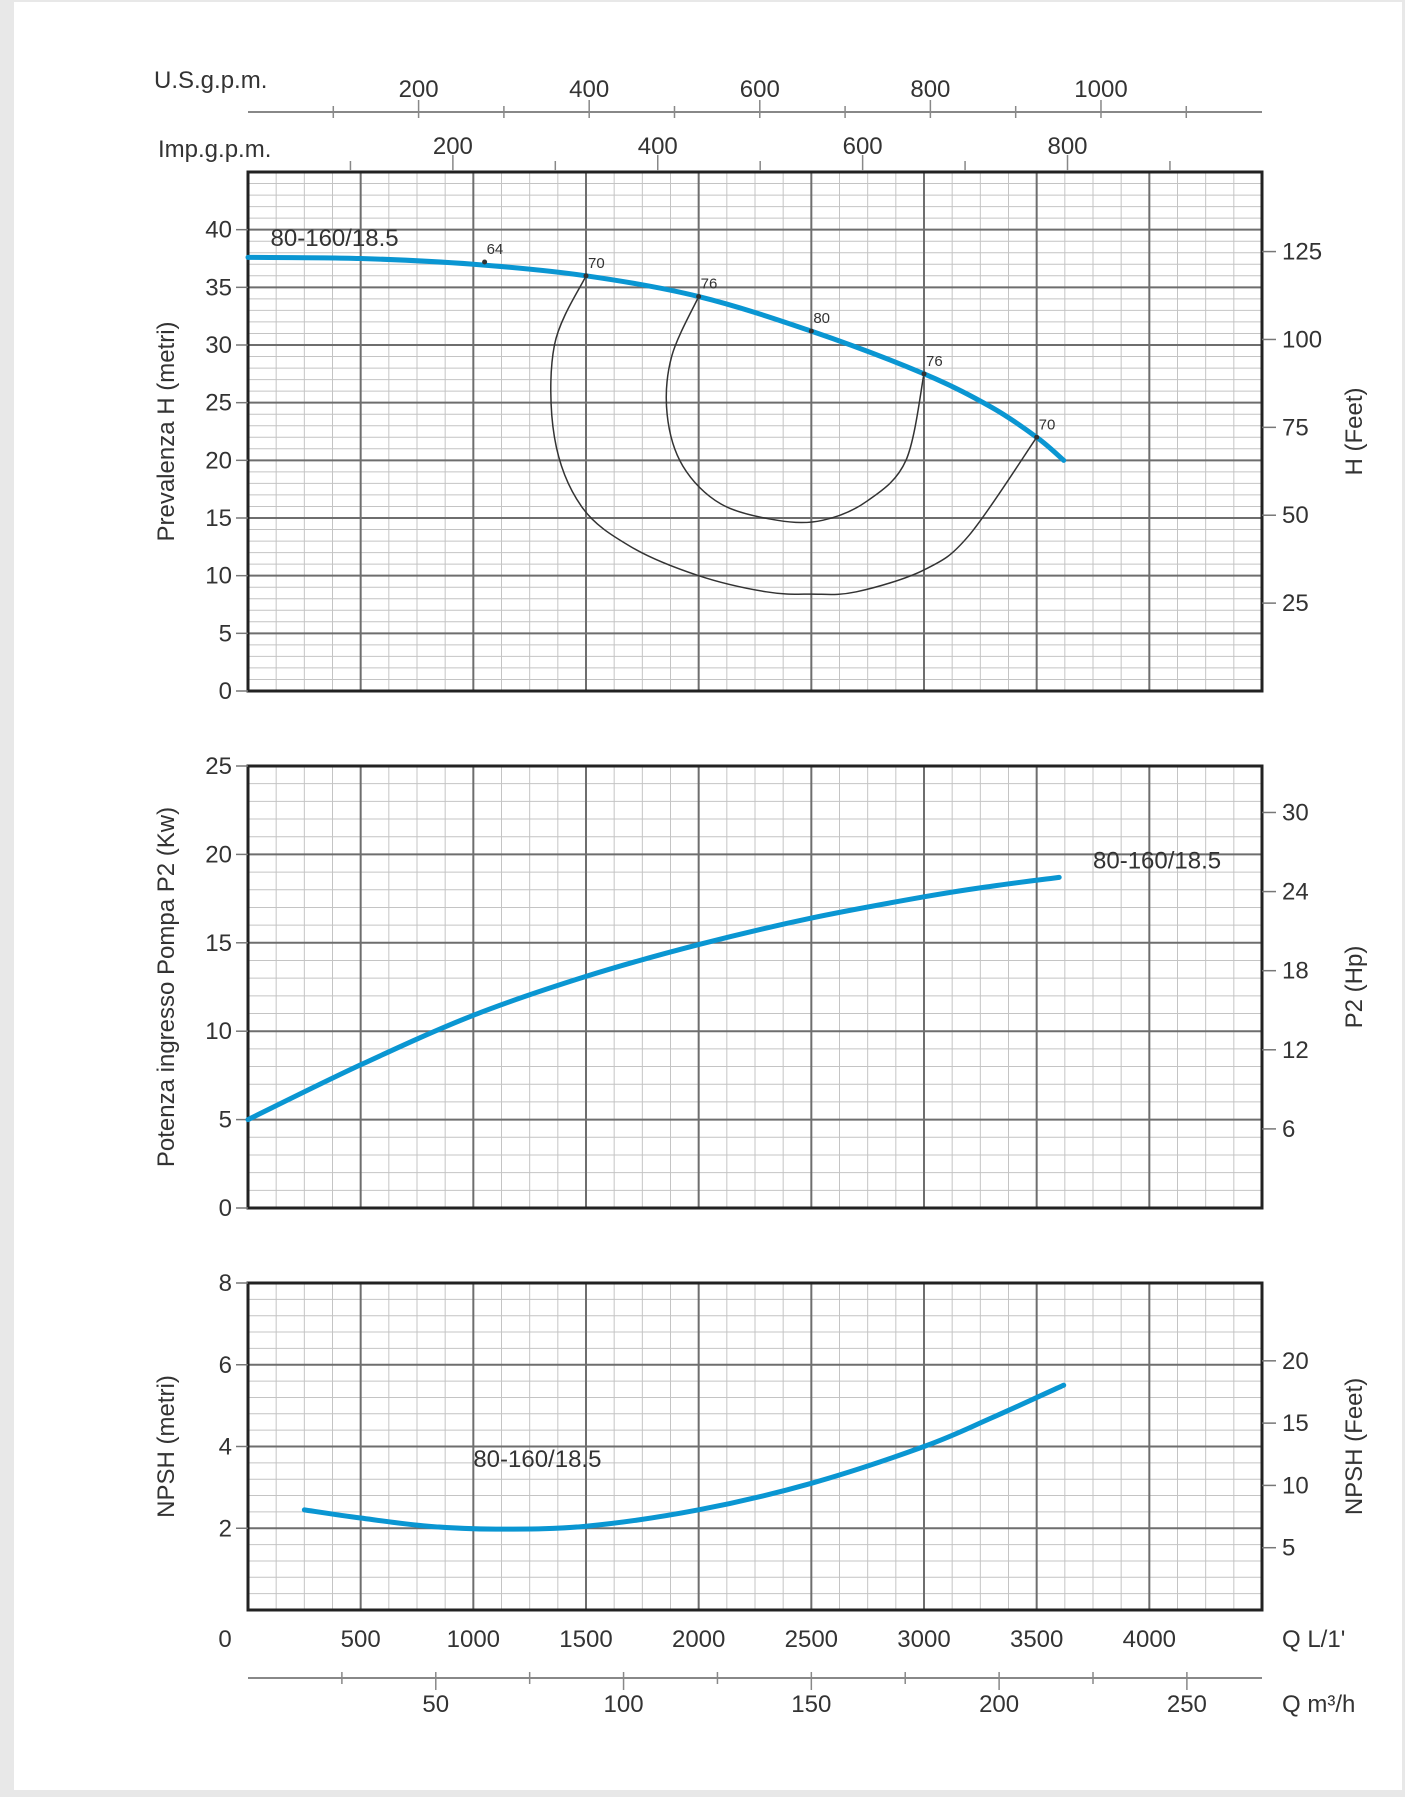 The height and width of the screenshot is (1797, 1405). I want to click on usgpm-tick-label: 800, so click(930, 89).